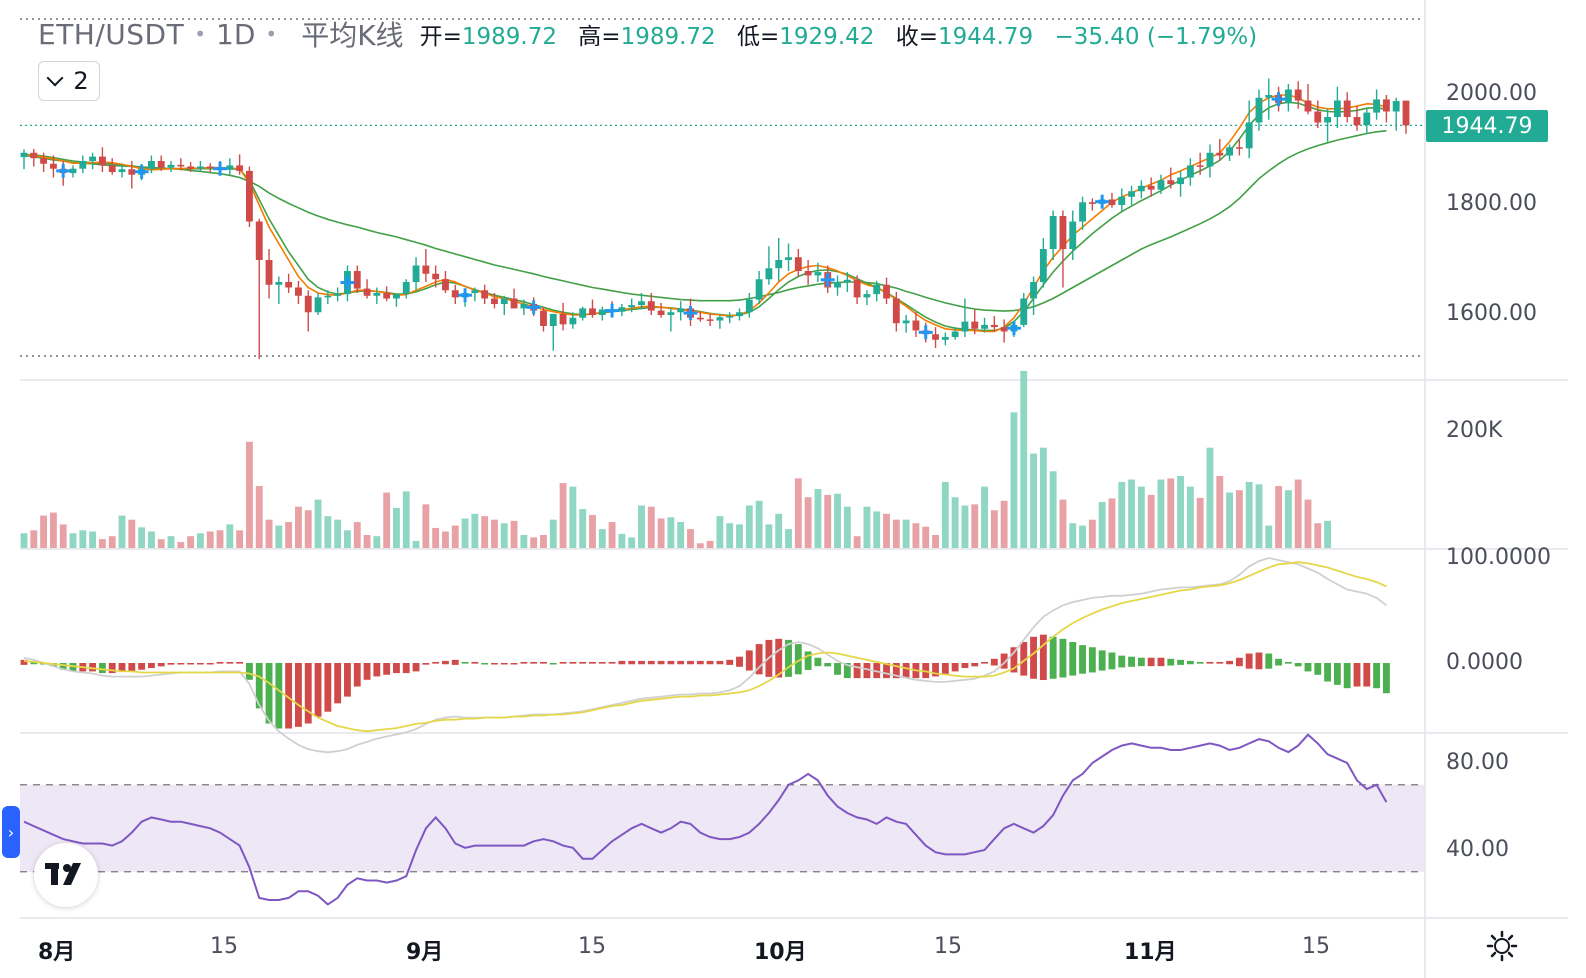 The image size is (1586, 978). I want to click on symbol-label: ETH/USDT, so click(111, 34).